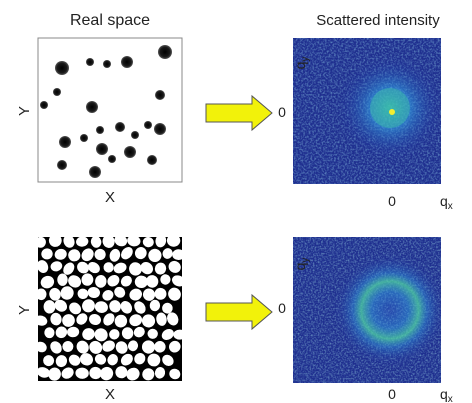  Describe the element at coordinates (106, 111) in the screenshot. I see `sparse-particles` at that location.